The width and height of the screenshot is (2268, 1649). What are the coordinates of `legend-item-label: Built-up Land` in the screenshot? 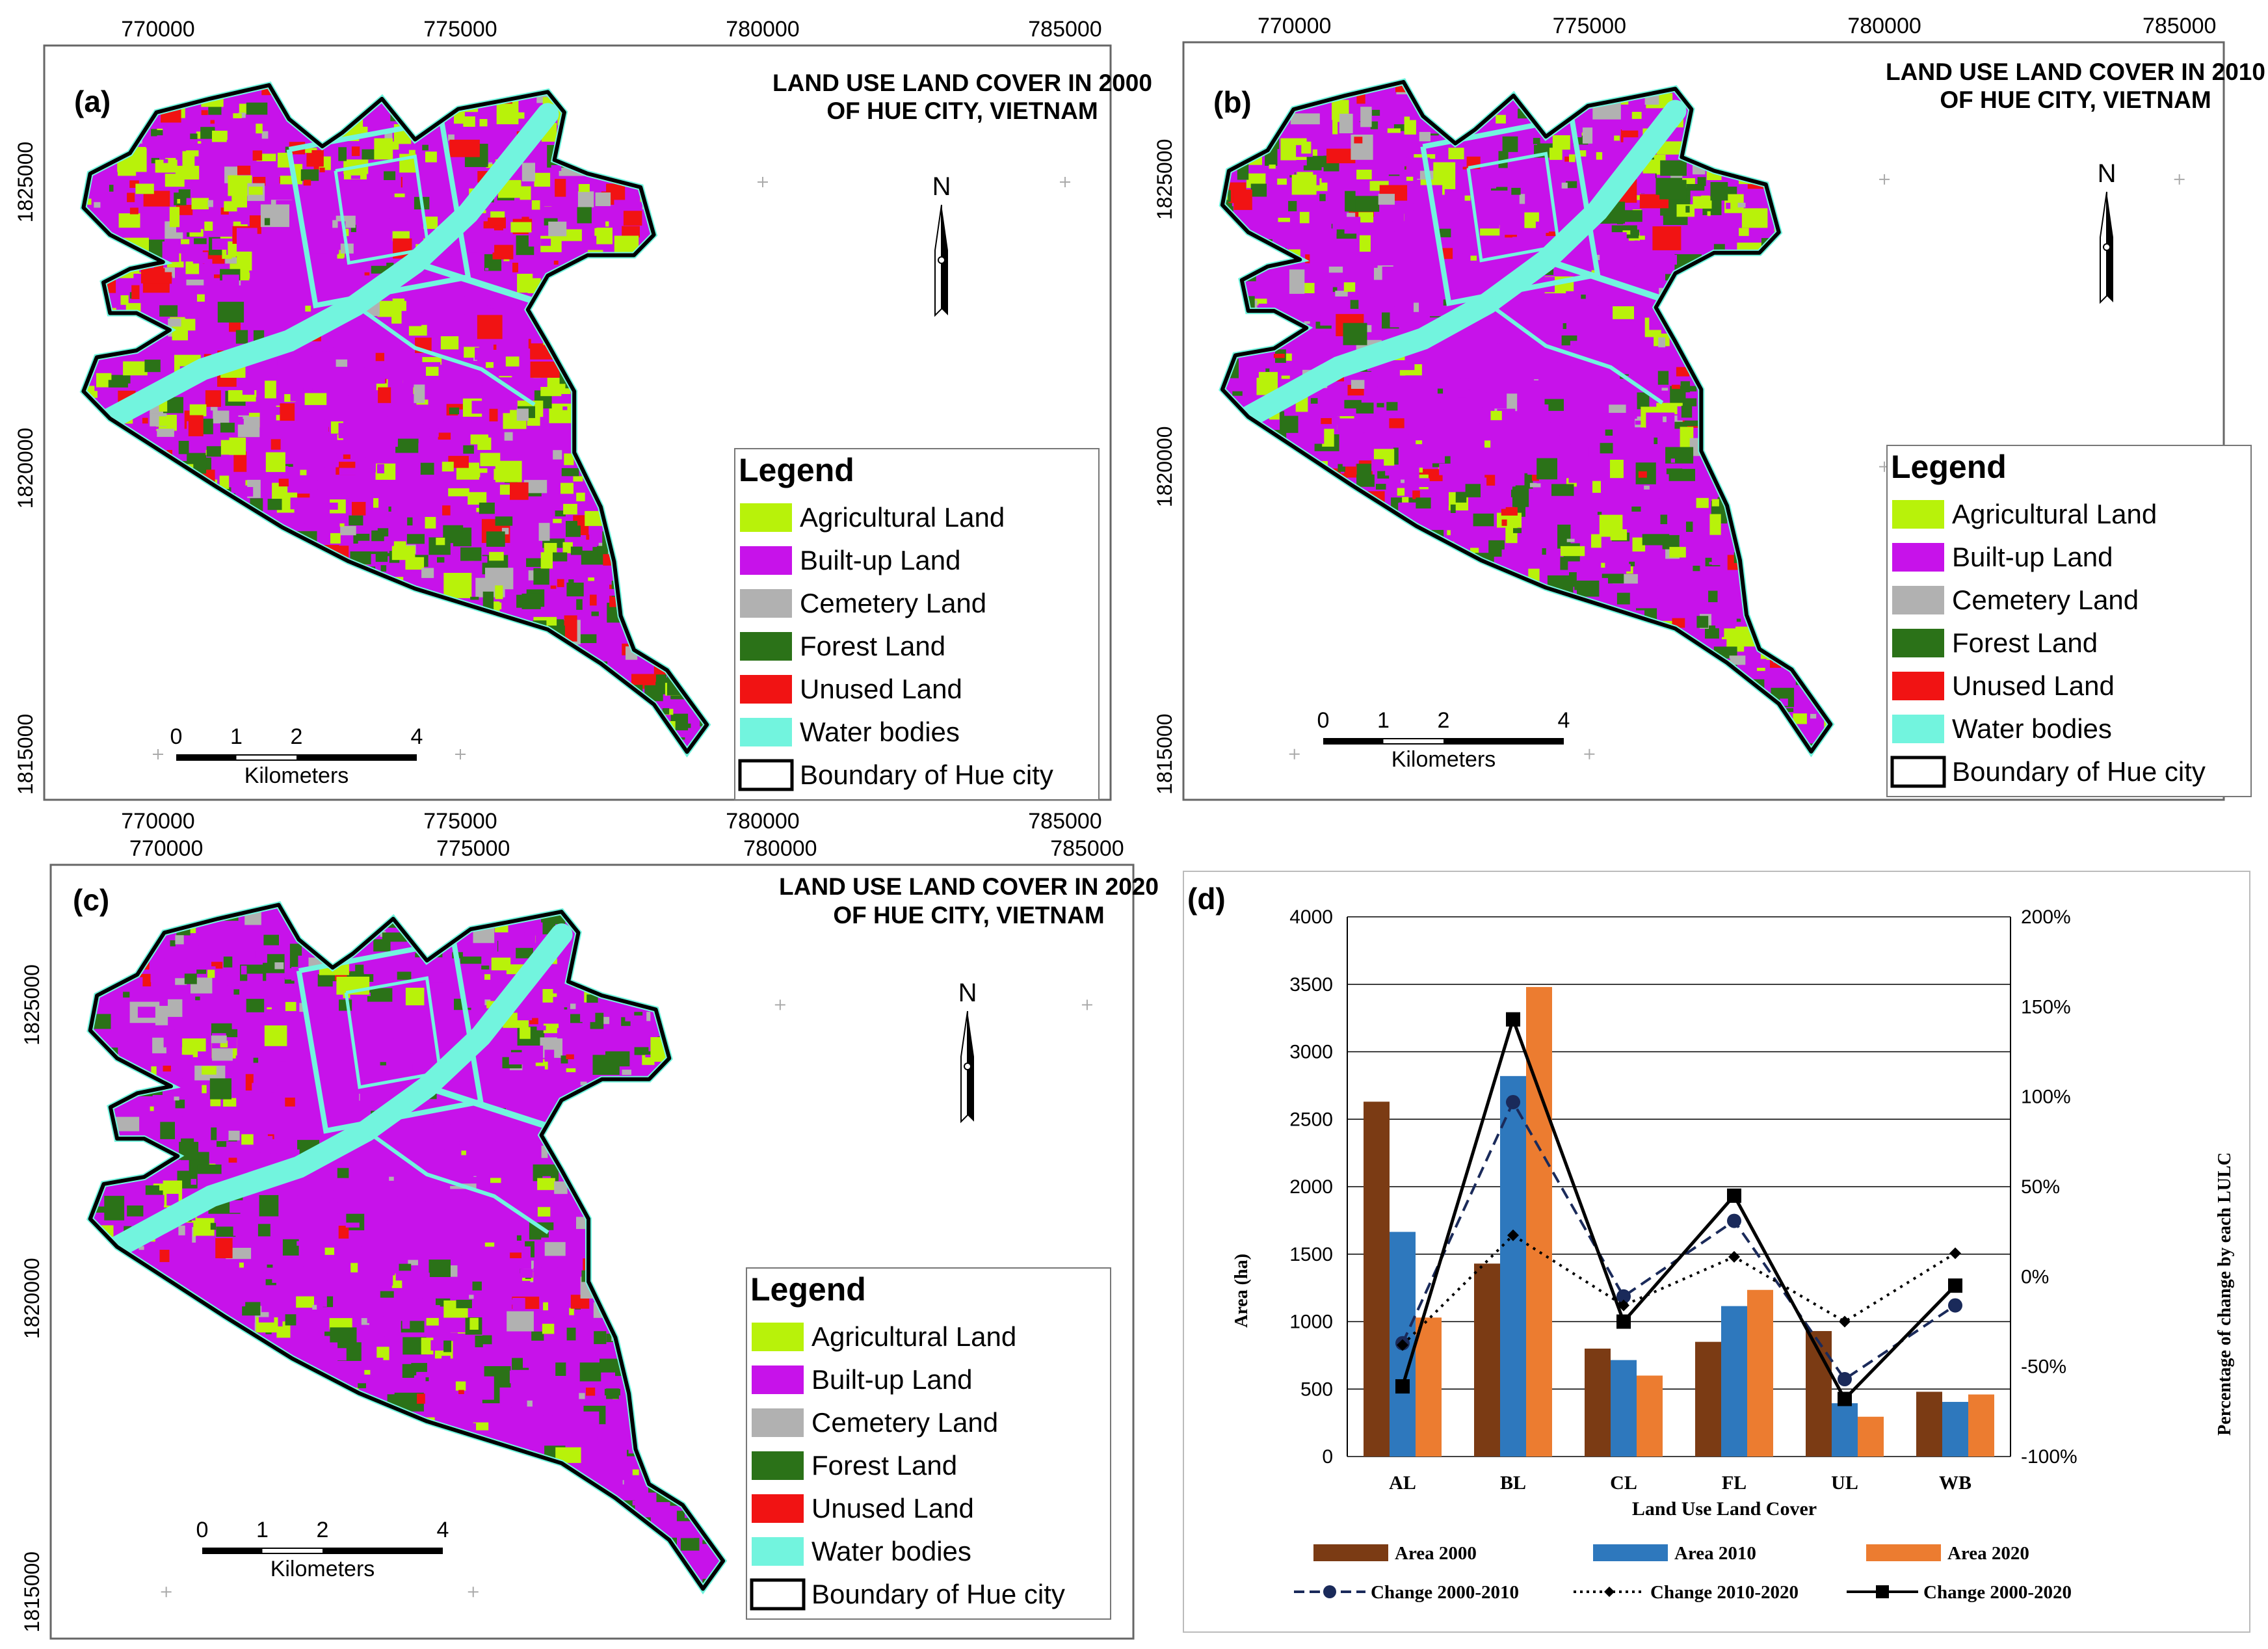 It's located at (880, 560).